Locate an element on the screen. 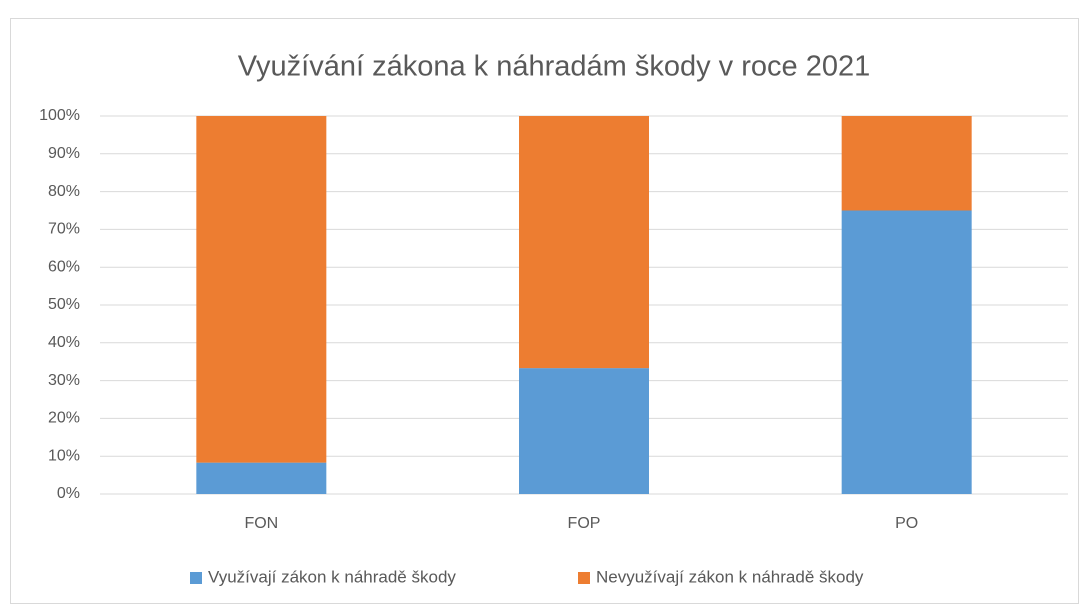  legend-label: Nevyužívají zákon k náhradě škody is located at coordinates (730, 576).